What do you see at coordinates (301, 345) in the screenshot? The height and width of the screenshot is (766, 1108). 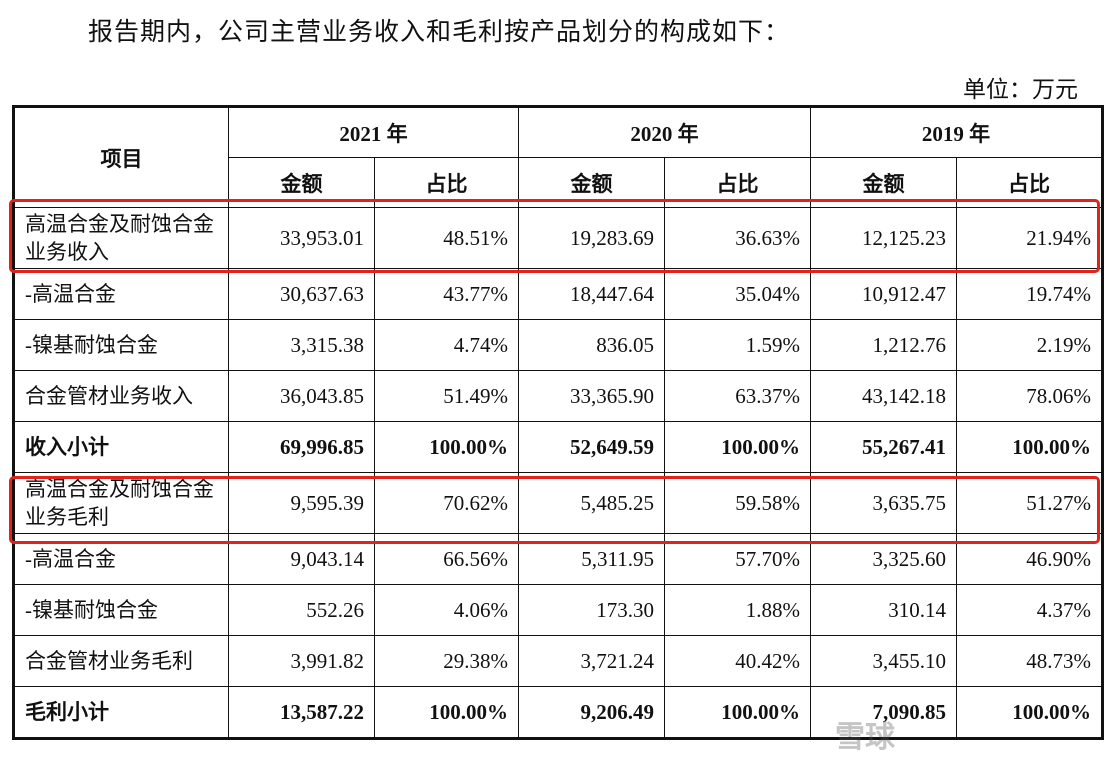 I see `amount-cell: 3,315.38` at bounding box center [301, 345].